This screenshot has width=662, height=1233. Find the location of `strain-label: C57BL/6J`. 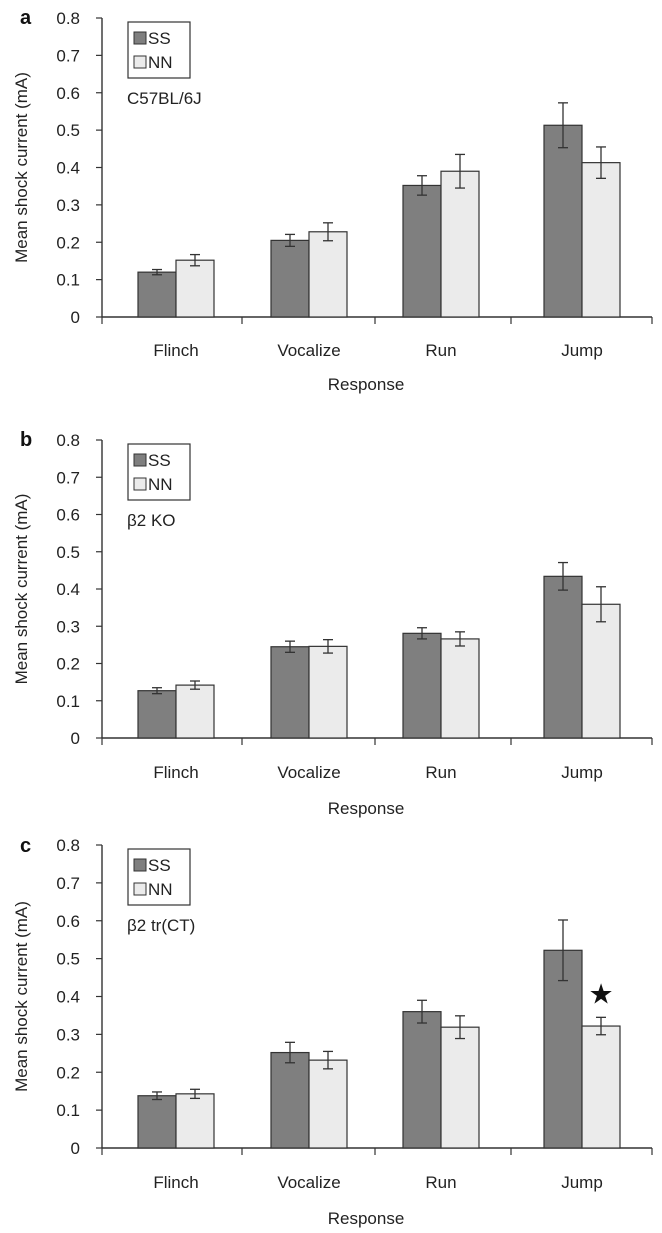

strain-label: C57BL/6J is located at coordinates (164, 98).